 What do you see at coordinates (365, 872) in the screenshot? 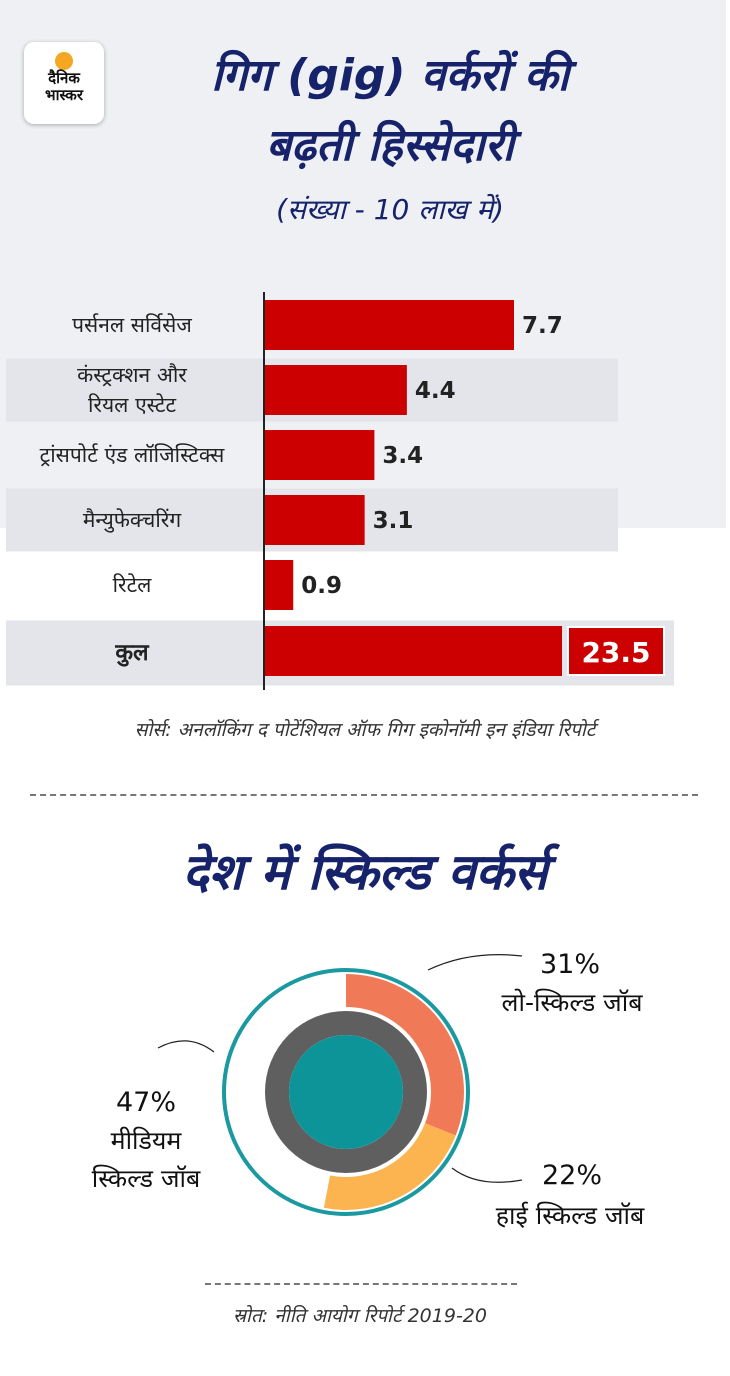
I see `donut-chart-title: देश में स्किल्ड वर्कर्स` at bounding box center [365, 872].